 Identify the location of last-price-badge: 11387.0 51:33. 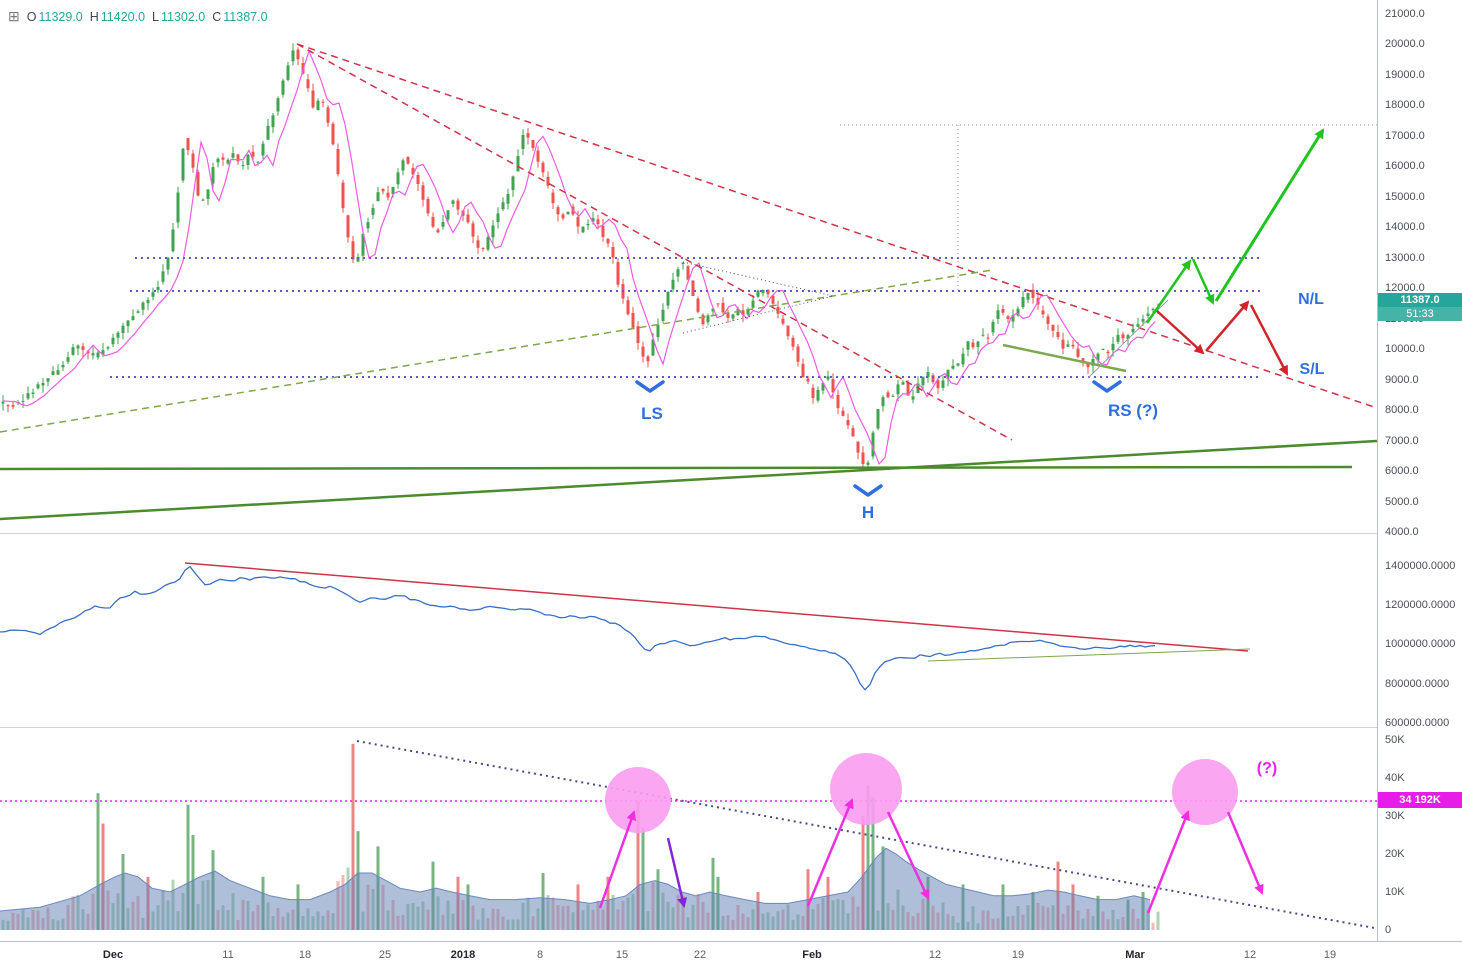
(1420, 306).